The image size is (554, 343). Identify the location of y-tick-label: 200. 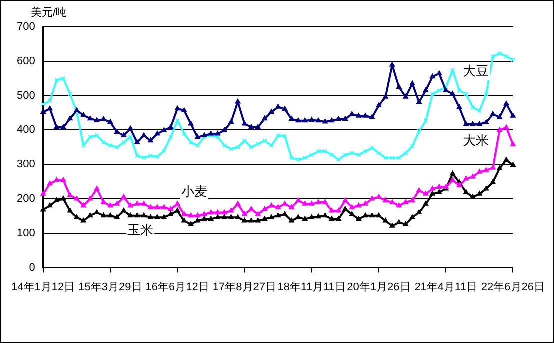
(26, 199).